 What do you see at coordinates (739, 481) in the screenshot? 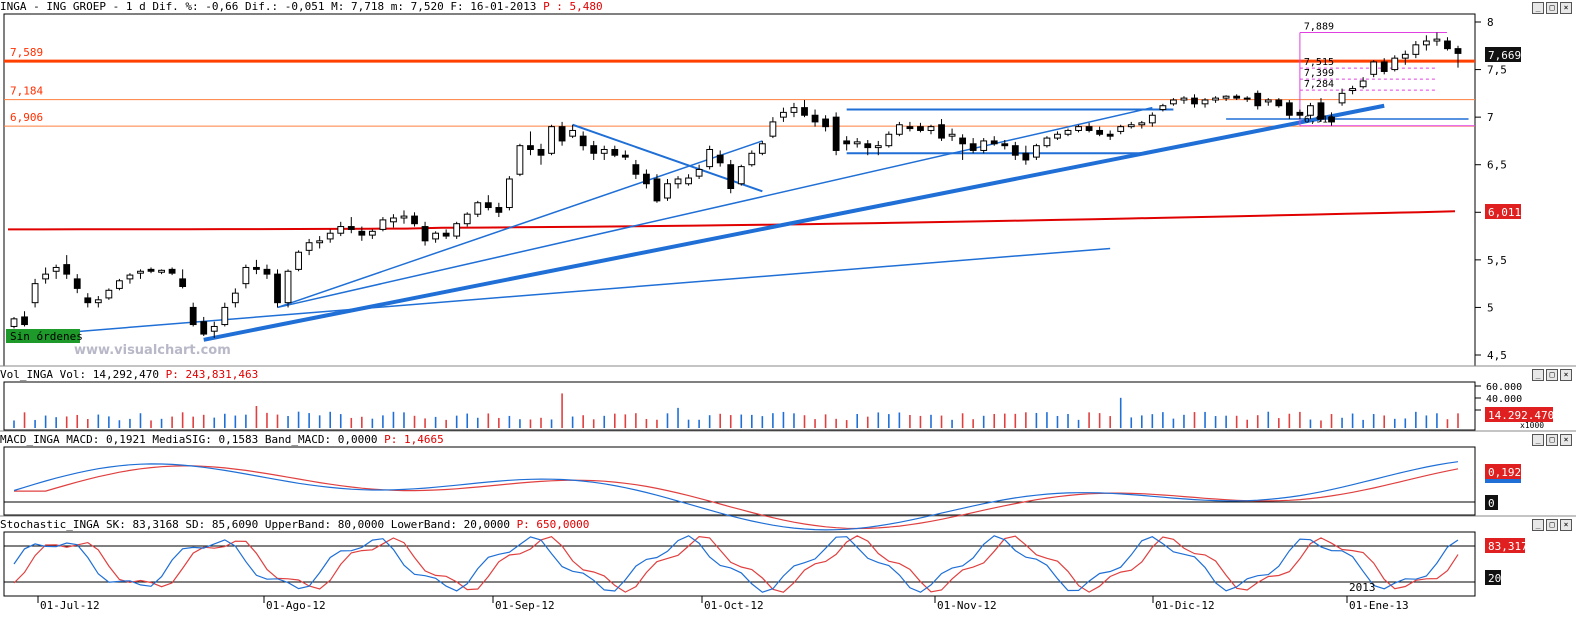
I see `macd-panel-frame` at bounding box center [739, 481].